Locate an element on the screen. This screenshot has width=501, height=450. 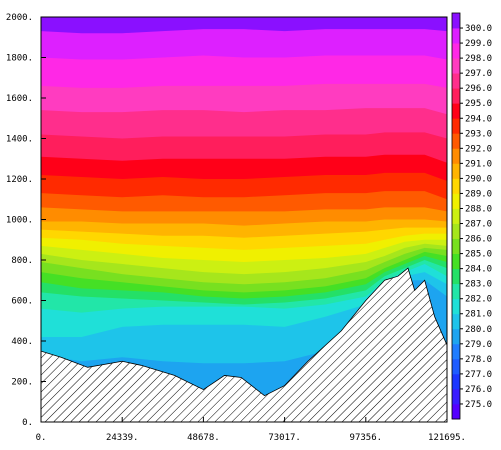
y-tick-label: 200. is located at coordinates (22, 383).